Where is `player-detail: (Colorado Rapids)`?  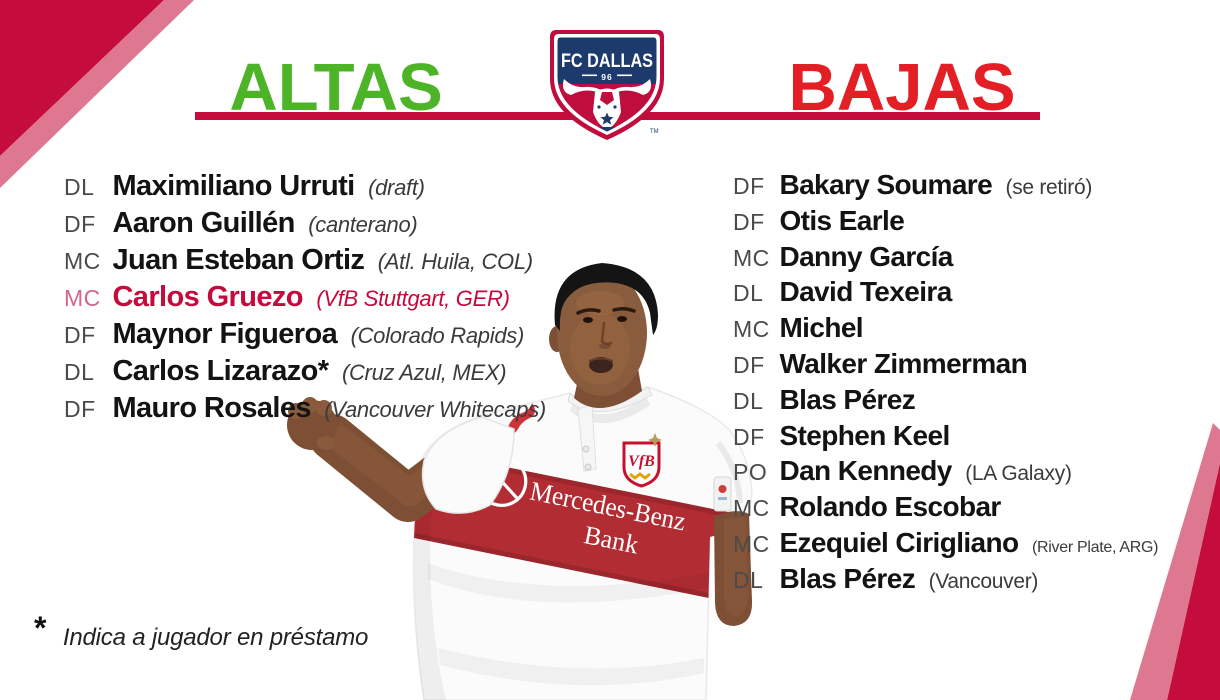 player-detail: (Colorado Rapids) is located at coordinates (437, 335).